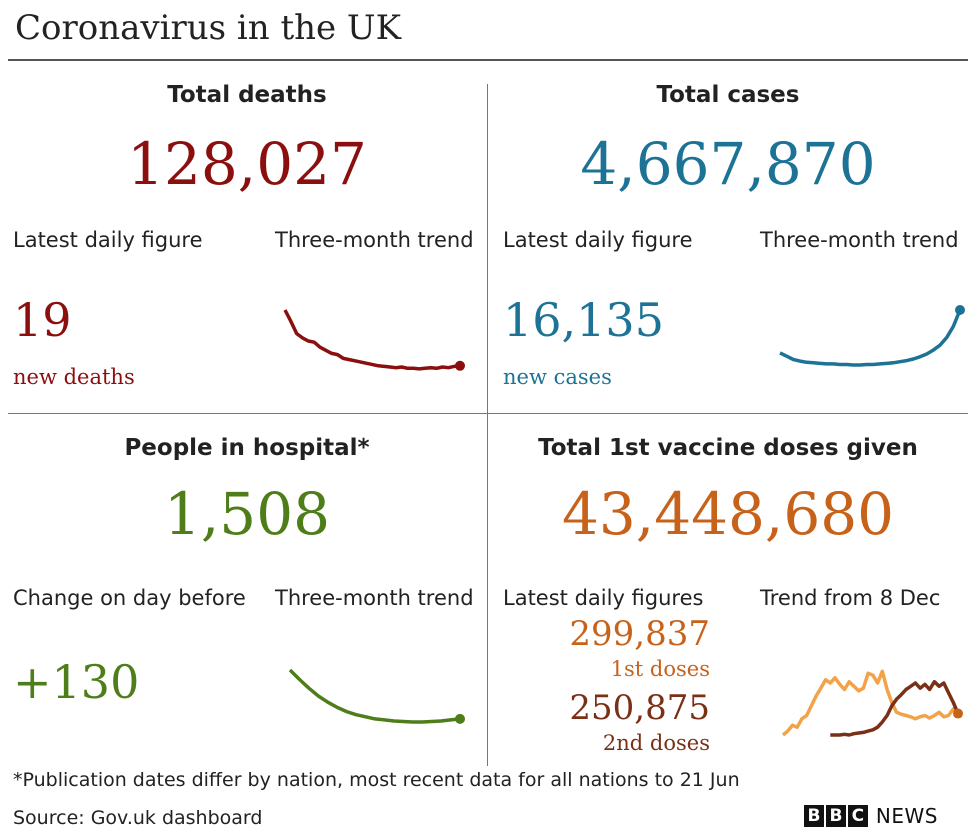 Image resolution: width=976 pixels, height=838 pixels. Describe the element at coordinates (850, 598) in the screenshot. I see `vaccine-trend-label: Trend from 8 Dec` at that location.